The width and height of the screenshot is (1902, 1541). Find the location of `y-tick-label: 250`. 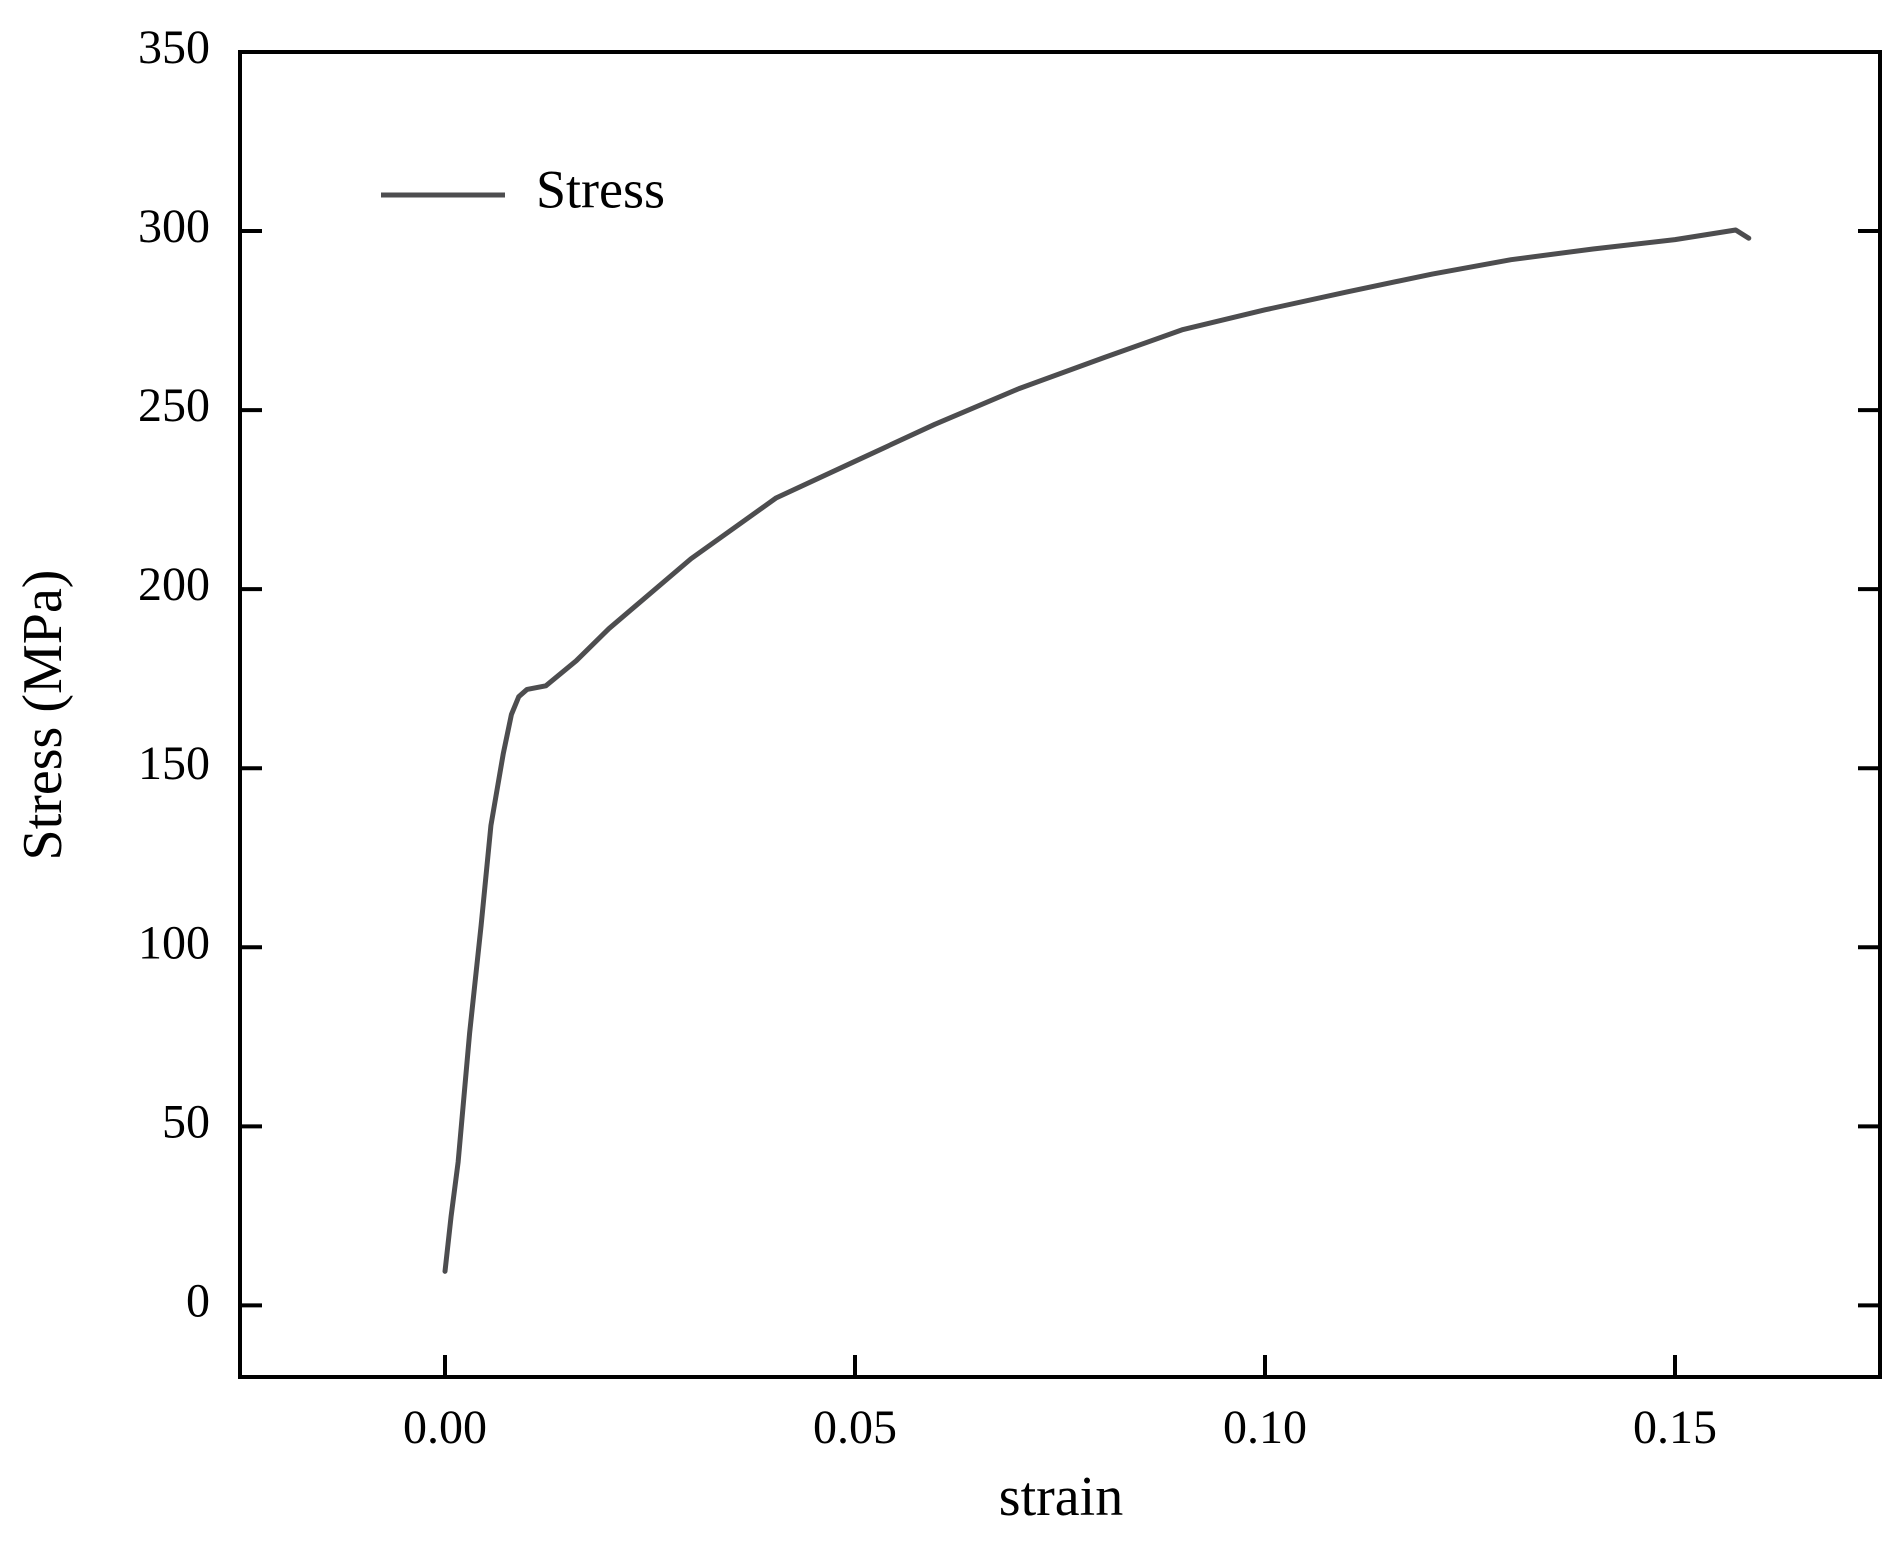

y-tick-label: 250 is located at coordinates (174, 405).